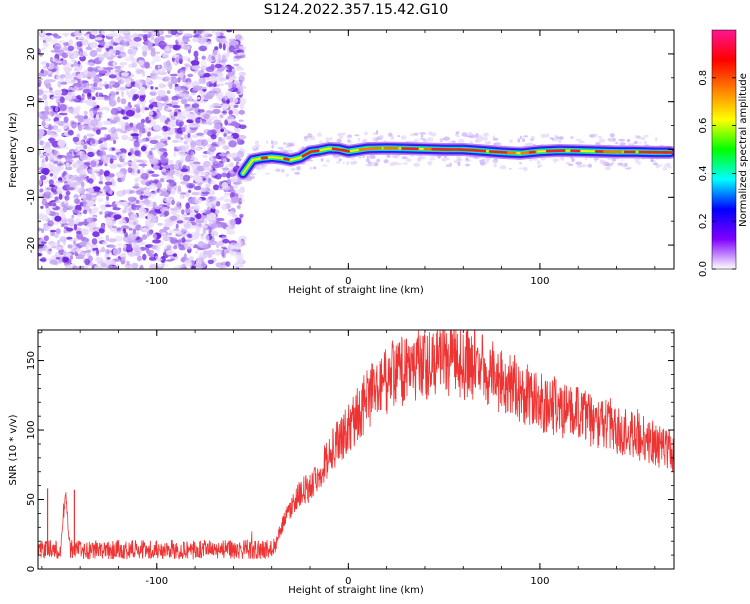 The width and height of the screenshot is (750, 604). I want to click on colorbar-label: Normalized spectral amplitude, so click(743, 150).